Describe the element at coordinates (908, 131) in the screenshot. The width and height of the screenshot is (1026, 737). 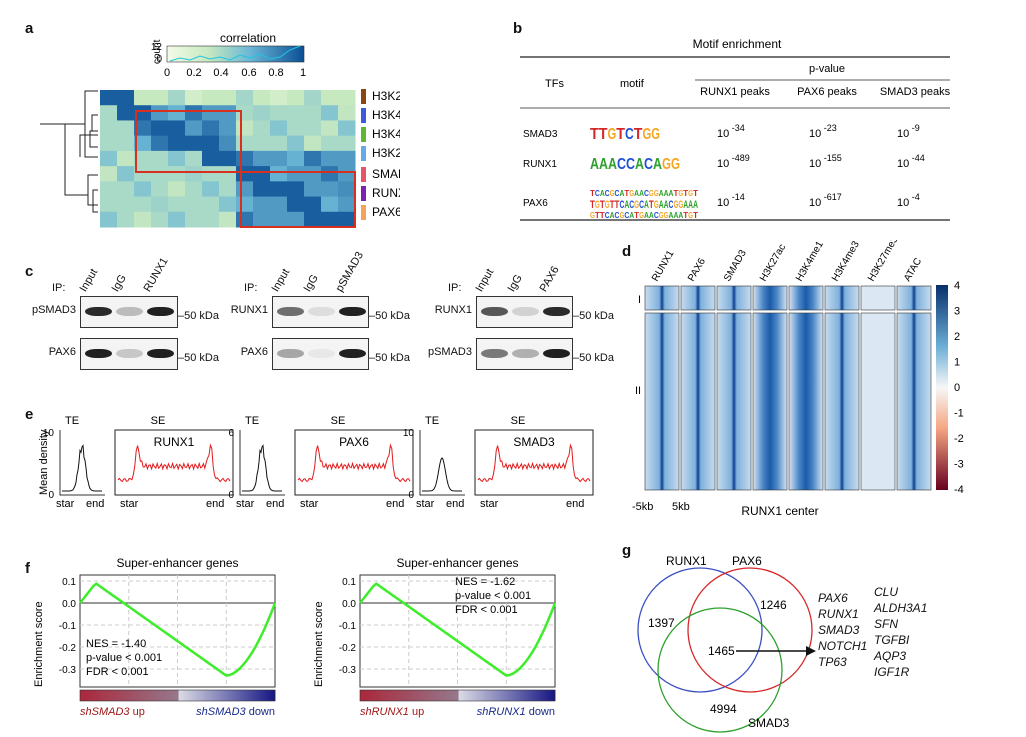
I see `p-value: 10 -9` at that location.